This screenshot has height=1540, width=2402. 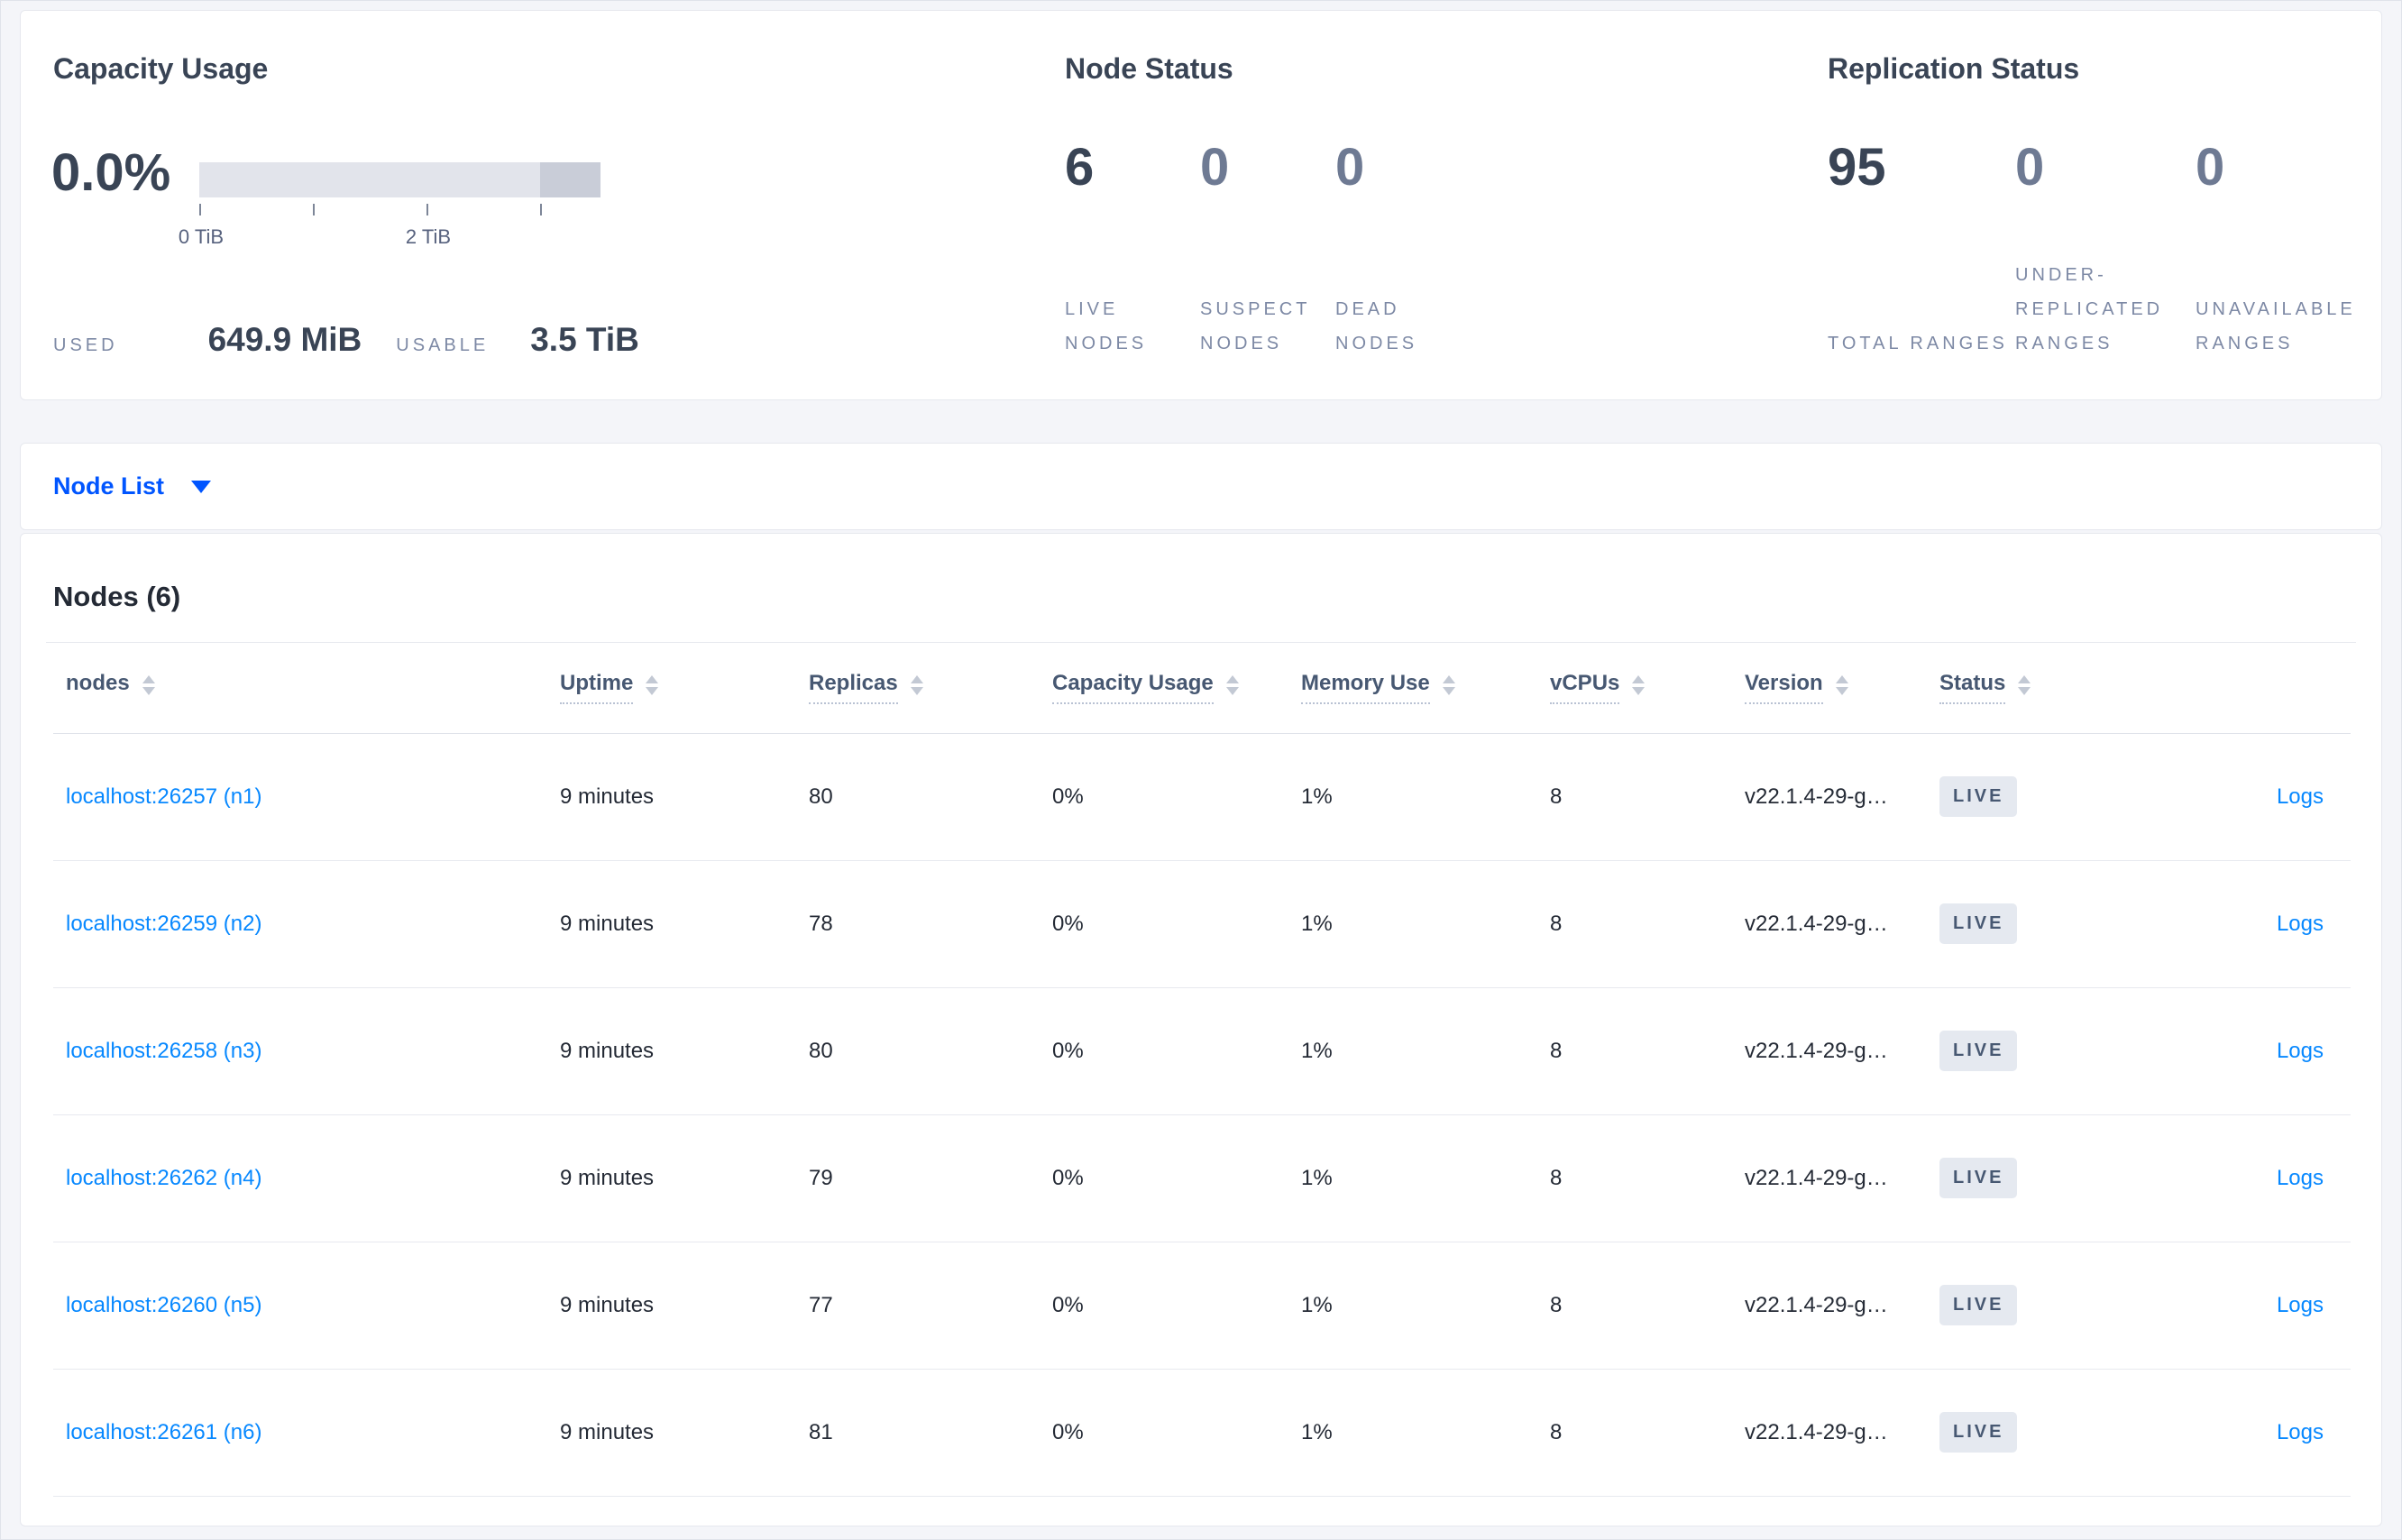 What do you see at coordinates (584, 339) in the screenshot?
I see `usable-value: 3.5 TiB` at bounding box center [584, 339].